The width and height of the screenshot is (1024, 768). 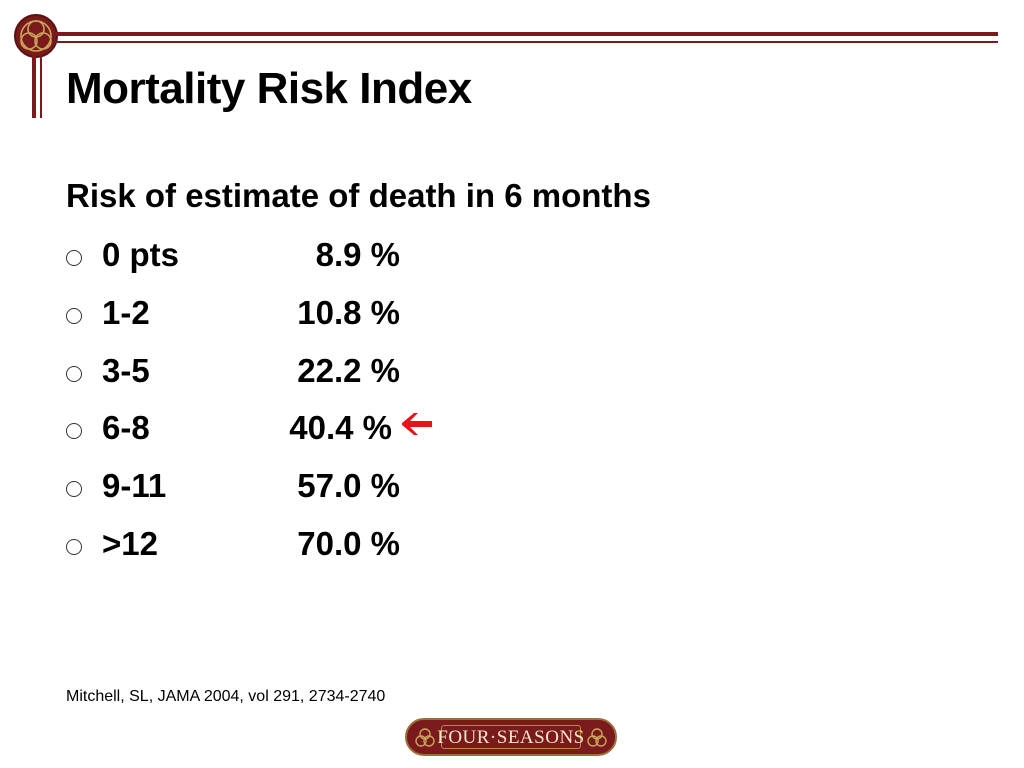 What do you see at coordinates (358, 195) in the screenshot?
I see `slide-subtitle: Risk of estimate of death in 6 months` at bounding box center [358, 195].